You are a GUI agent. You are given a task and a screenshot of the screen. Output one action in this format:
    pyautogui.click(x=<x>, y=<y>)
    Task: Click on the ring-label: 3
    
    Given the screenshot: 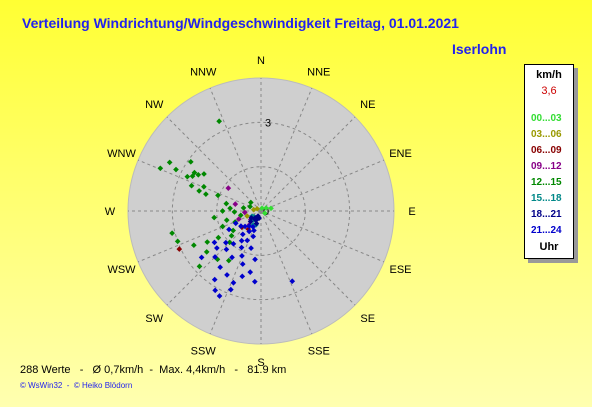 What is the action you would take?
    pyautogui.click(x=268, y=123)
    